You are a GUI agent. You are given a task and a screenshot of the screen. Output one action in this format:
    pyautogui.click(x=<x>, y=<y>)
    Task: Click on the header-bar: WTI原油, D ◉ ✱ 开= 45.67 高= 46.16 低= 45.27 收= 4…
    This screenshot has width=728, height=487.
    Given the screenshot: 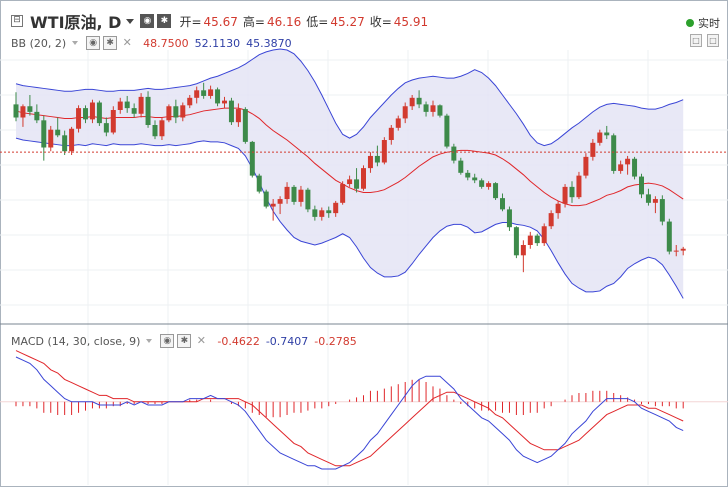 What is the action you would take?
    pyautogui.click(x=227, y=21)
    